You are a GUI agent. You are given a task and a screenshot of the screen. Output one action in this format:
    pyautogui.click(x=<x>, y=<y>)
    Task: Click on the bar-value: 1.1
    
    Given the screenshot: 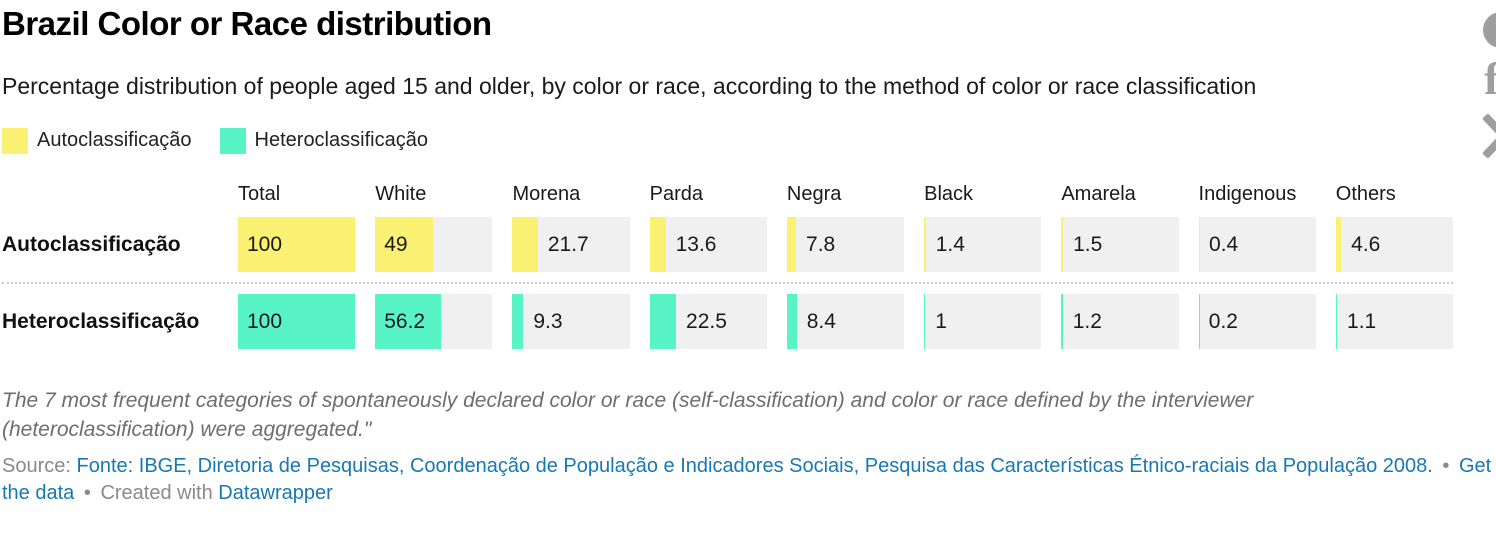 What is the action you would take?
    pyautogui.click(x=1362, y=321)
    